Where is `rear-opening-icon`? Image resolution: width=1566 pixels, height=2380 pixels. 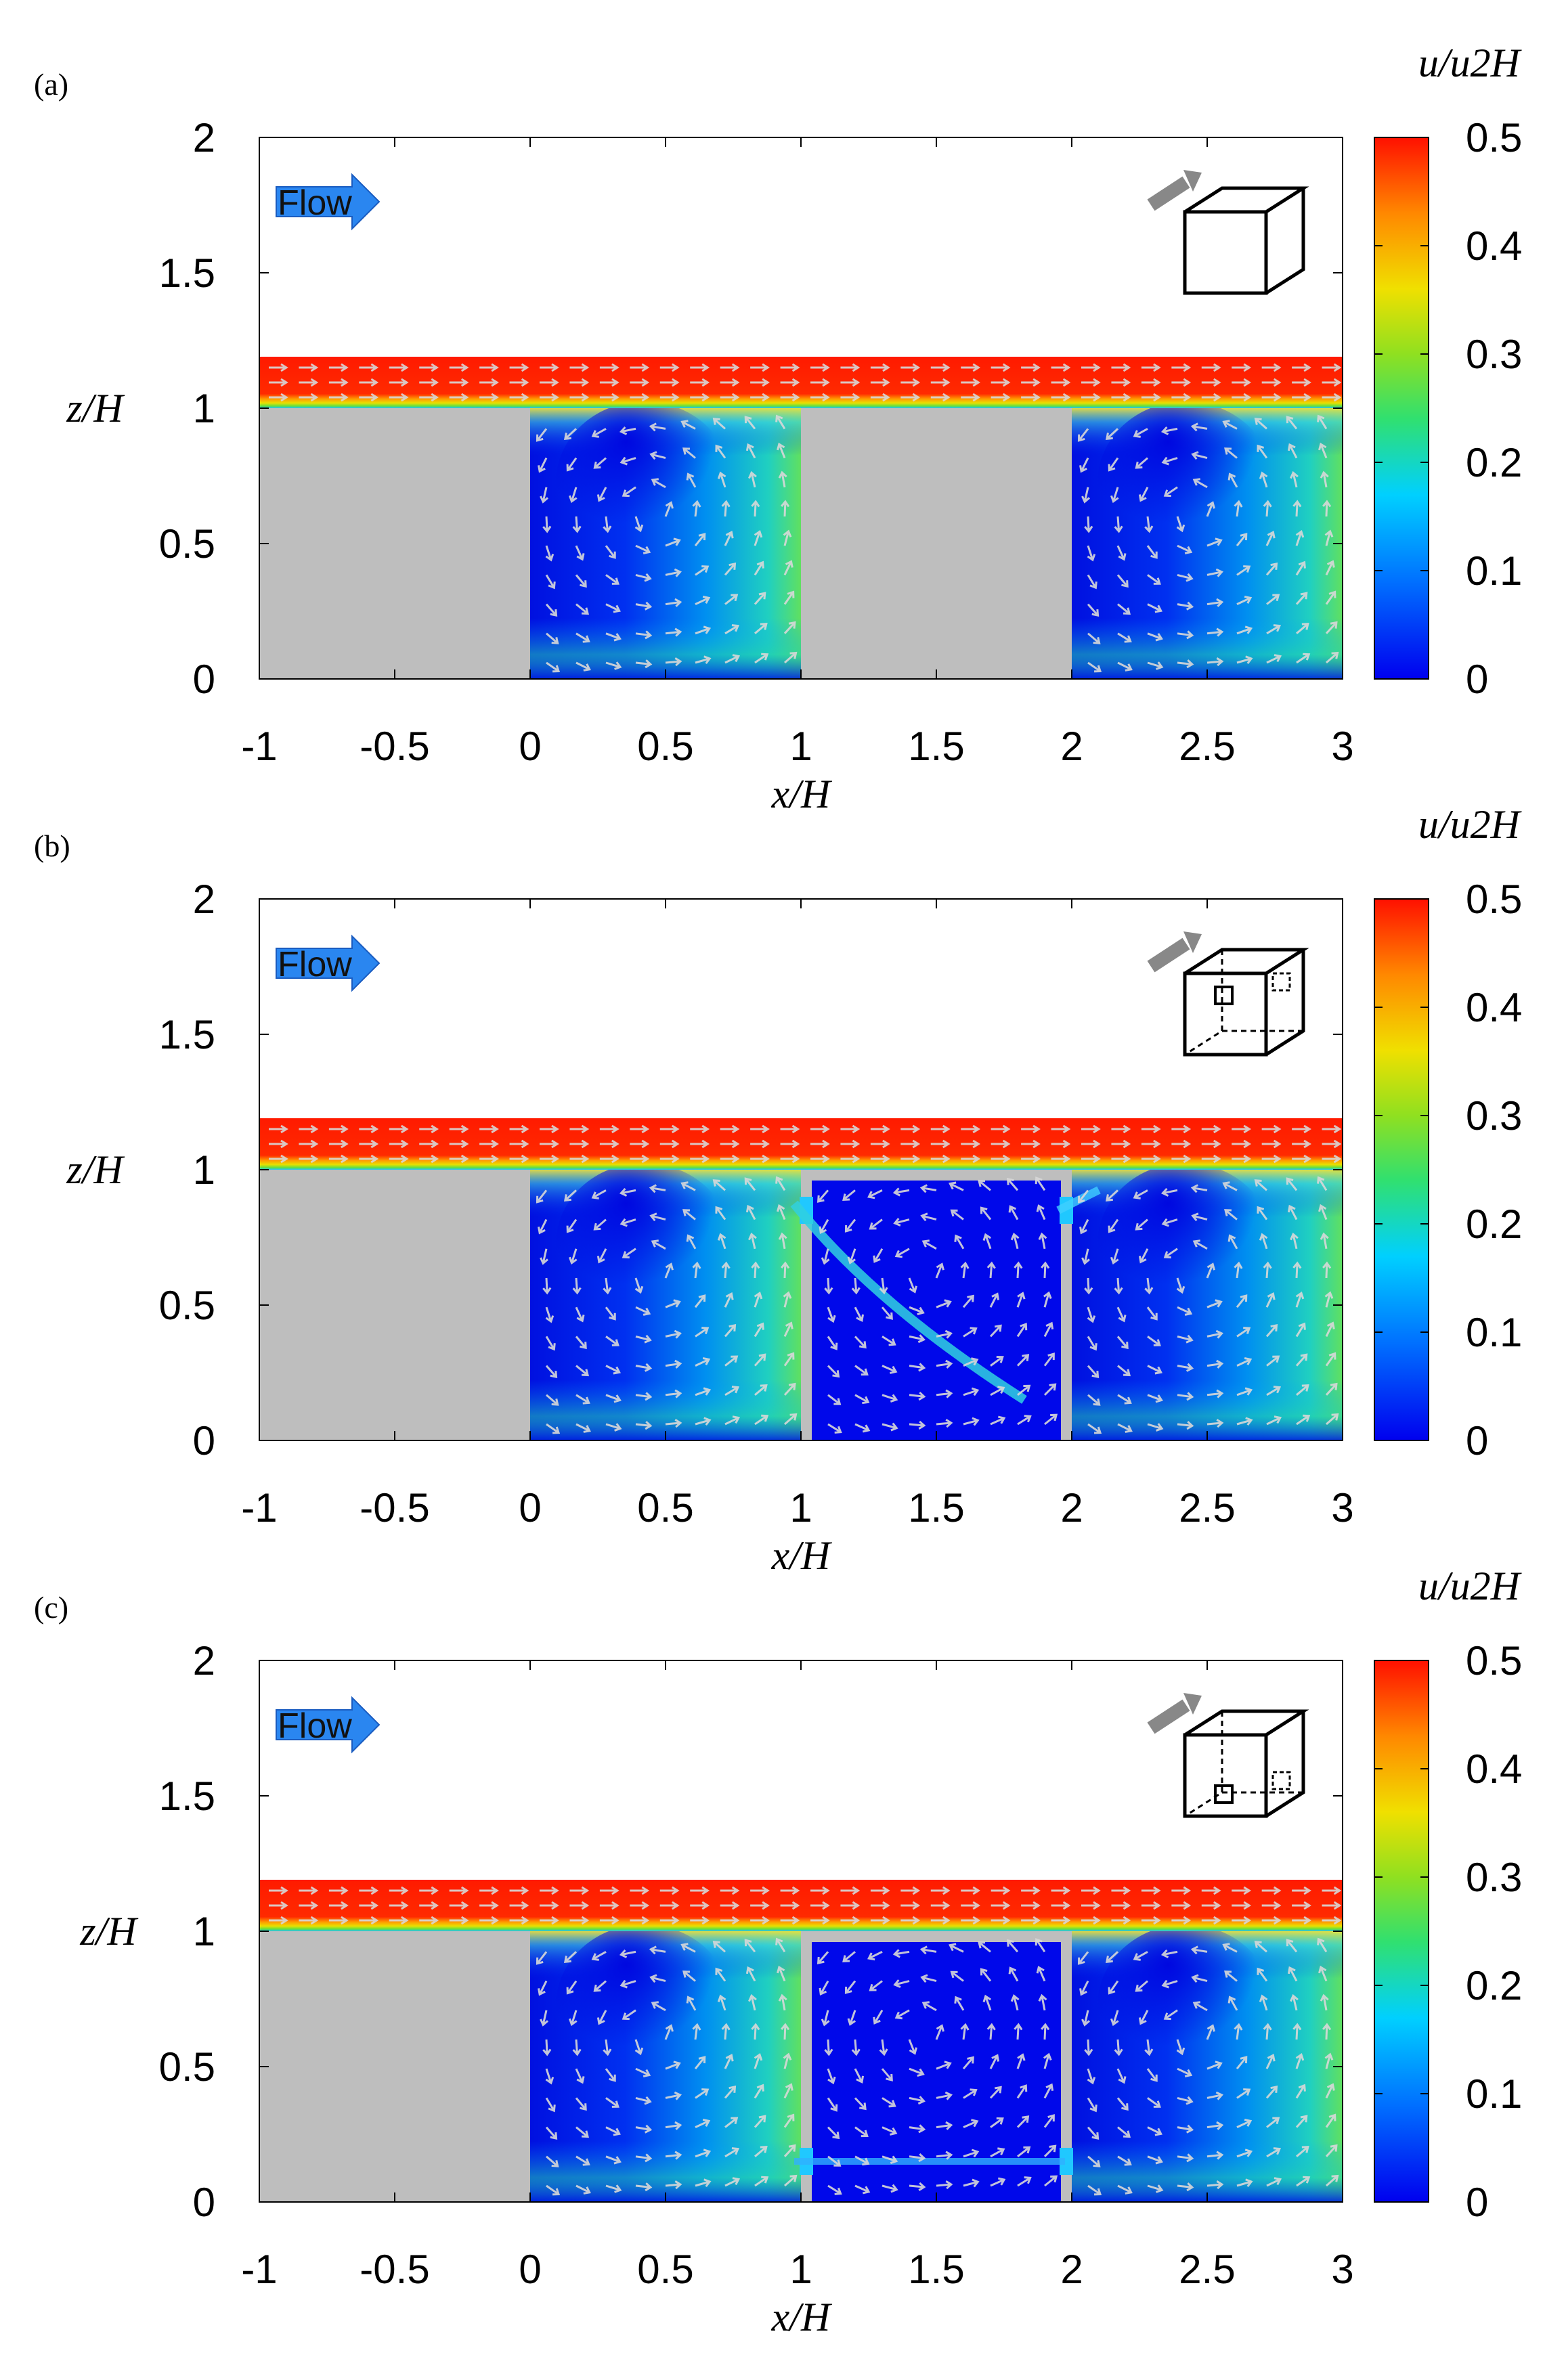
rear-opening-icon is located at coordinates (1281, 1781).